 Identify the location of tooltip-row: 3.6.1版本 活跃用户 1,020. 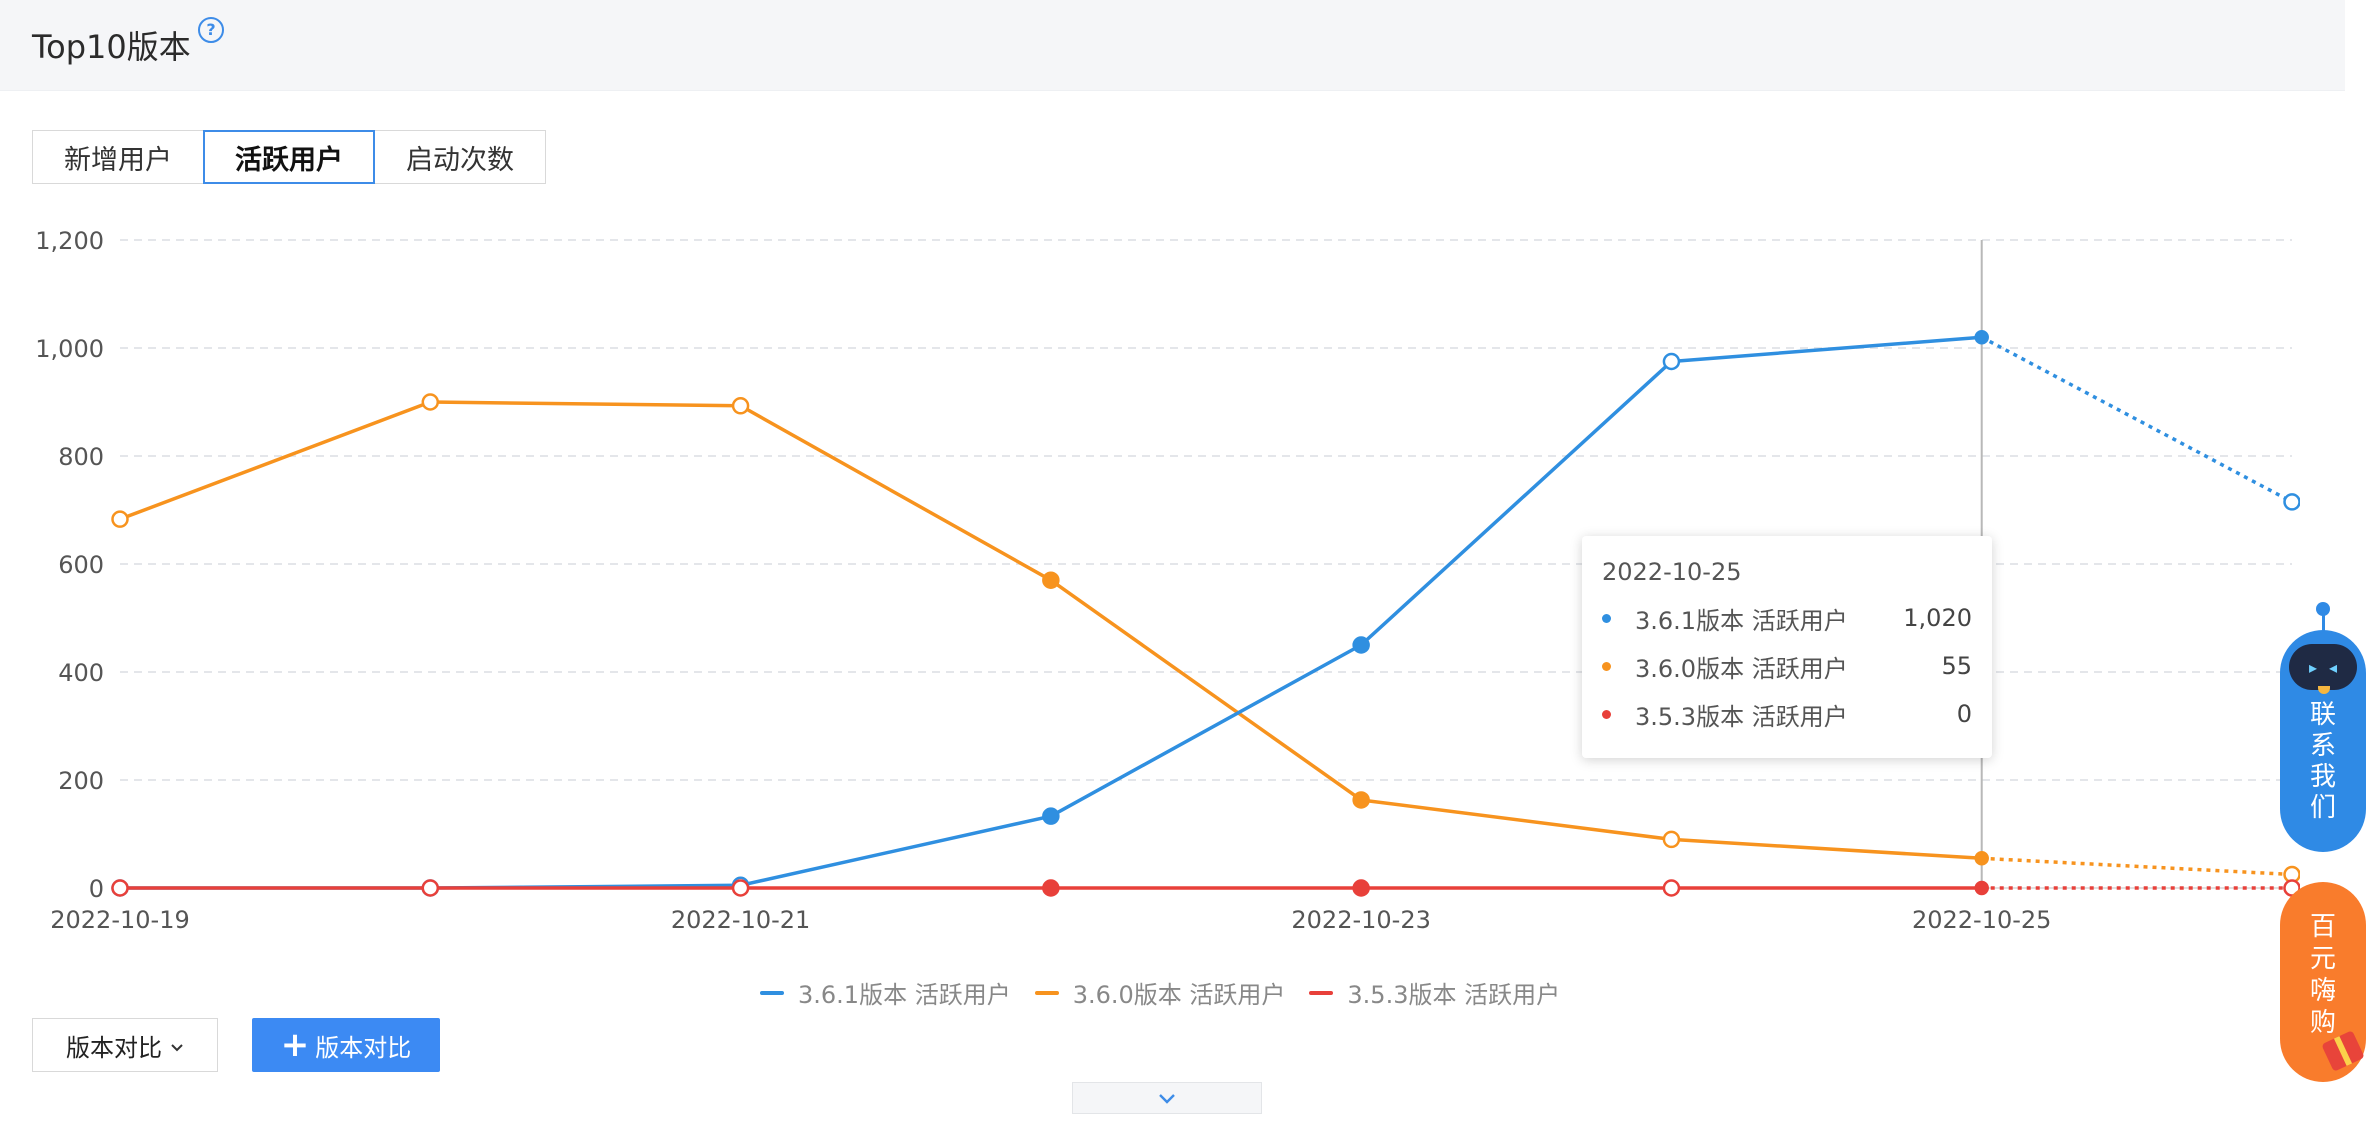
(1787, 618).